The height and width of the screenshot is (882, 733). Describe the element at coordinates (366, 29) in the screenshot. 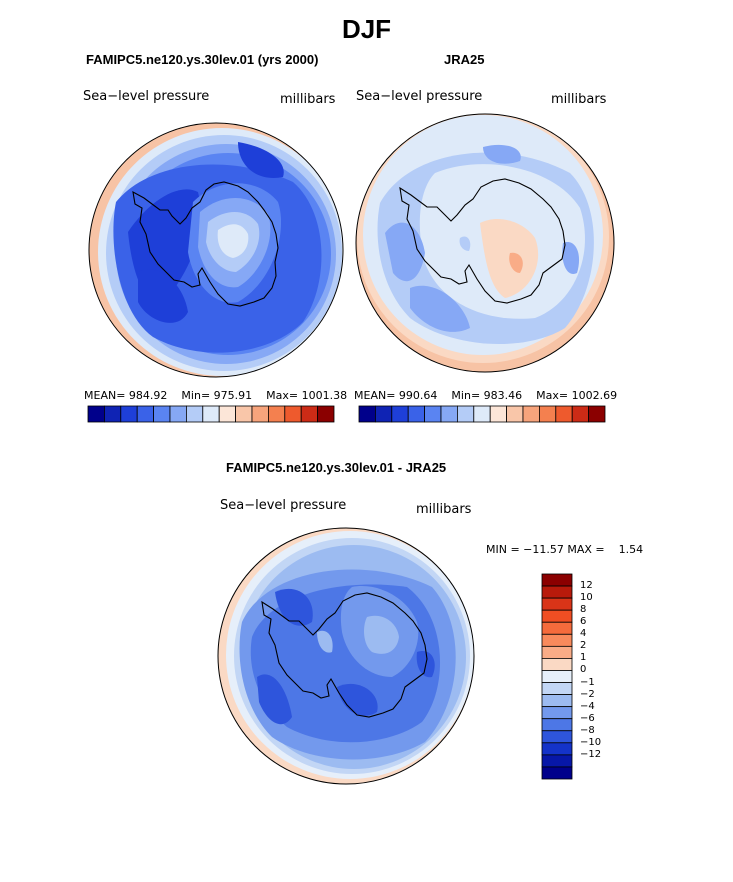

I see `figure-title: DJF` at that location.